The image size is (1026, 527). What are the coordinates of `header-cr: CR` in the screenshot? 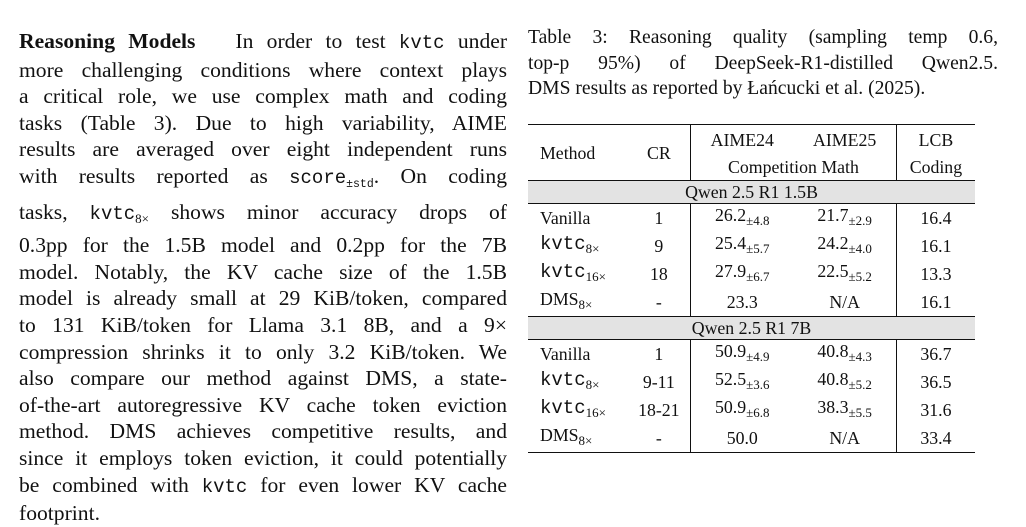 It's located at (659, 152).